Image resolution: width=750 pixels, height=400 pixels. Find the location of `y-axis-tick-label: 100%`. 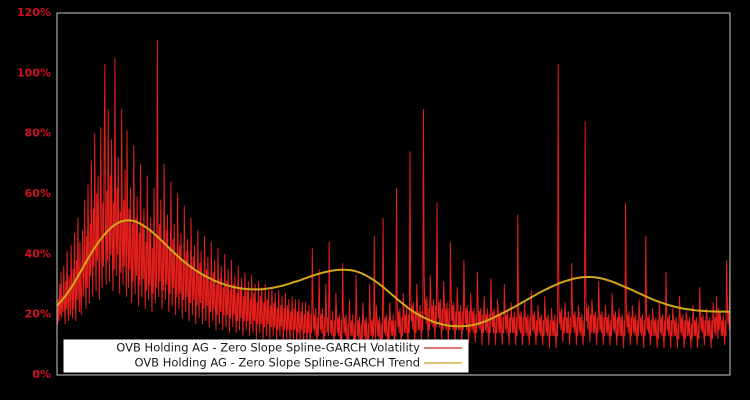

y-axis-tick-label: 100% is located at coordinates (34, 72).